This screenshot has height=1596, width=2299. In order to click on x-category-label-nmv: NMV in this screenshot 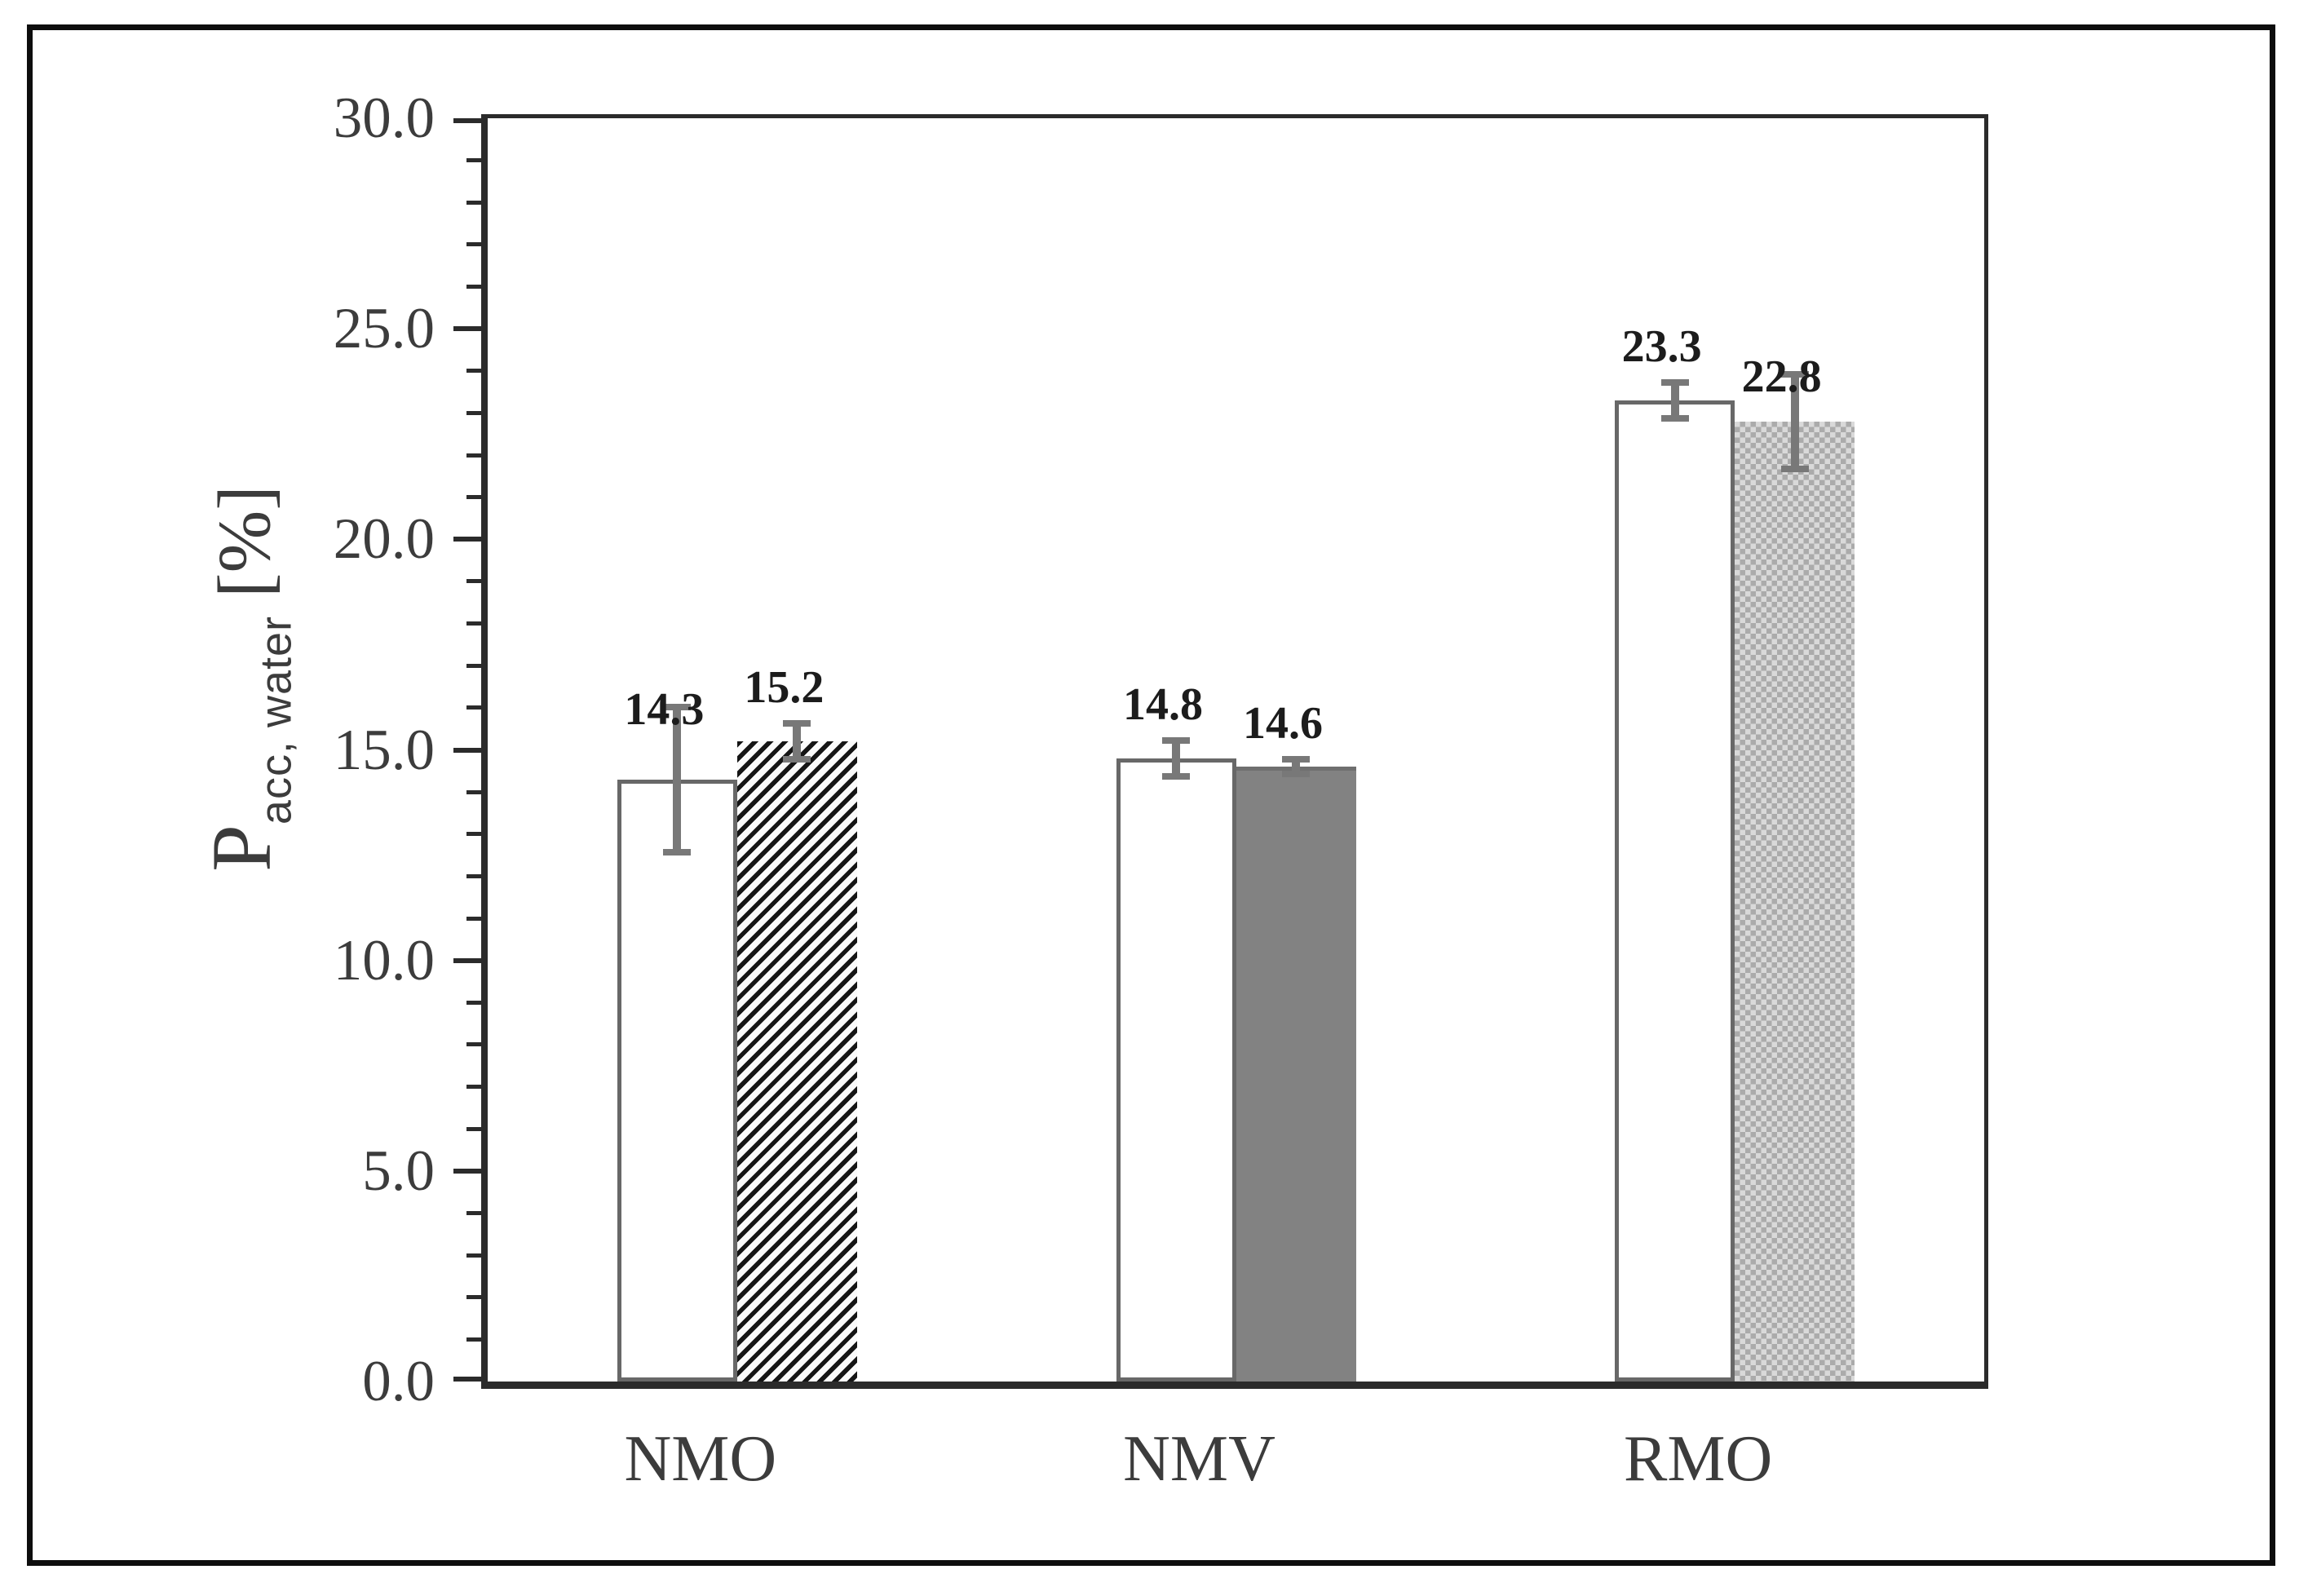, I will do `click(1199, 1459)`.